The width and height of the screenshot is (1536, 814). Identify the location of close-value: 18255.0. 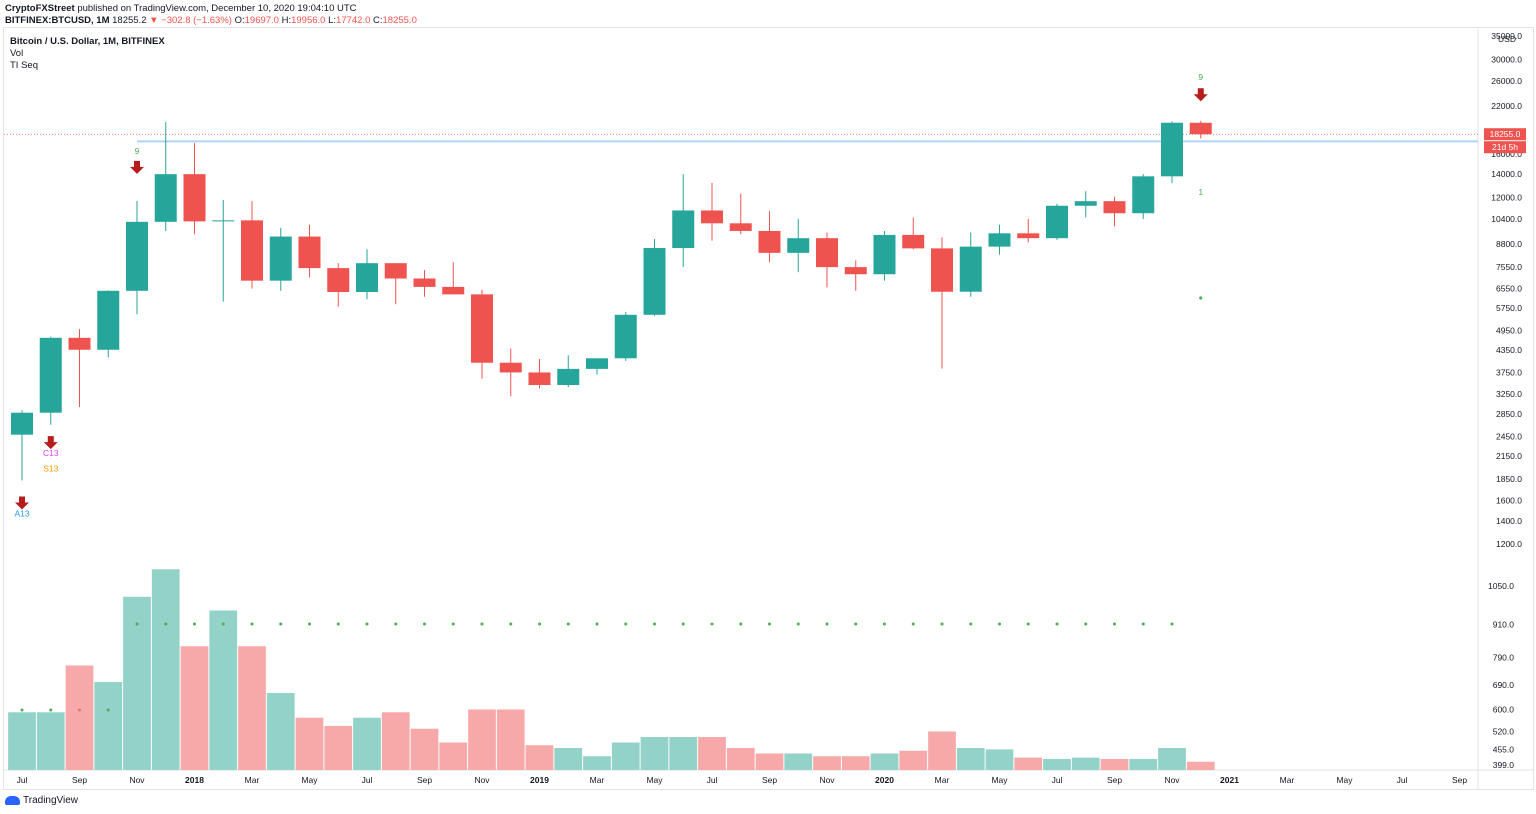
(399, 20).